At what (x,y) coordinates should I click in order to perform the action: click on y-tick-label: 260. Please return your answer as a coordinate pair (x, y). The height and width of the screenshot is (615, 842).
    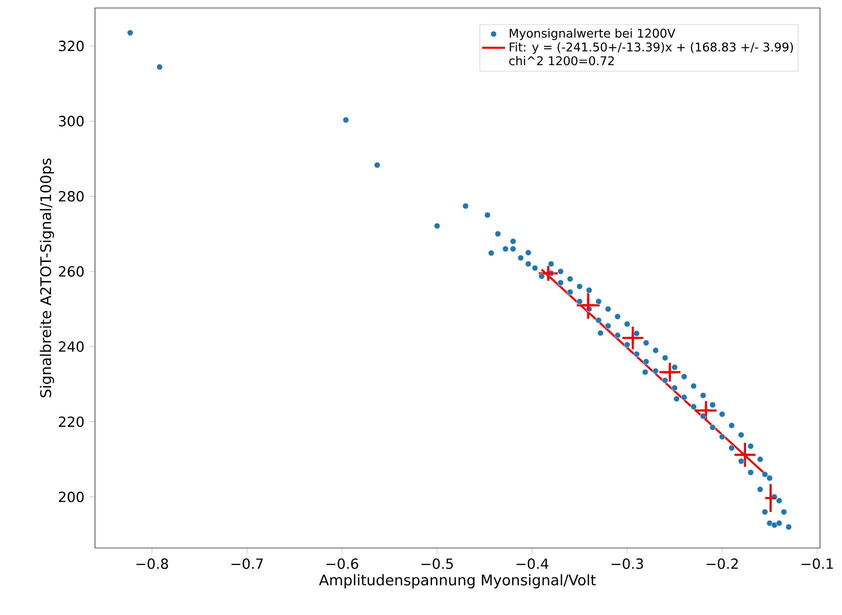
    Looking at the image, I should click on (71, 271).